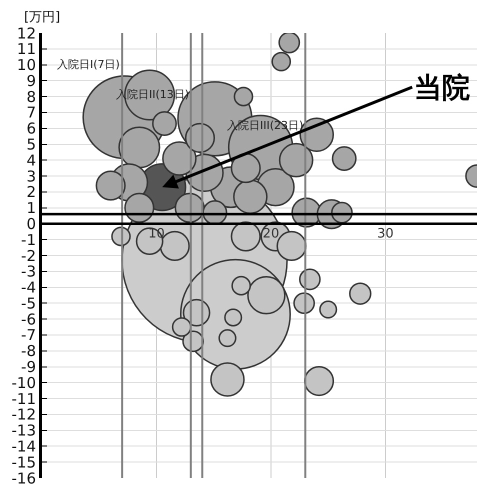 The width and height of the screenshot is (477, 492). What do you see at coordinates (31, 208) in the screenshot?
I see `y-tick-label: 1` at bounding box center [31, 208].